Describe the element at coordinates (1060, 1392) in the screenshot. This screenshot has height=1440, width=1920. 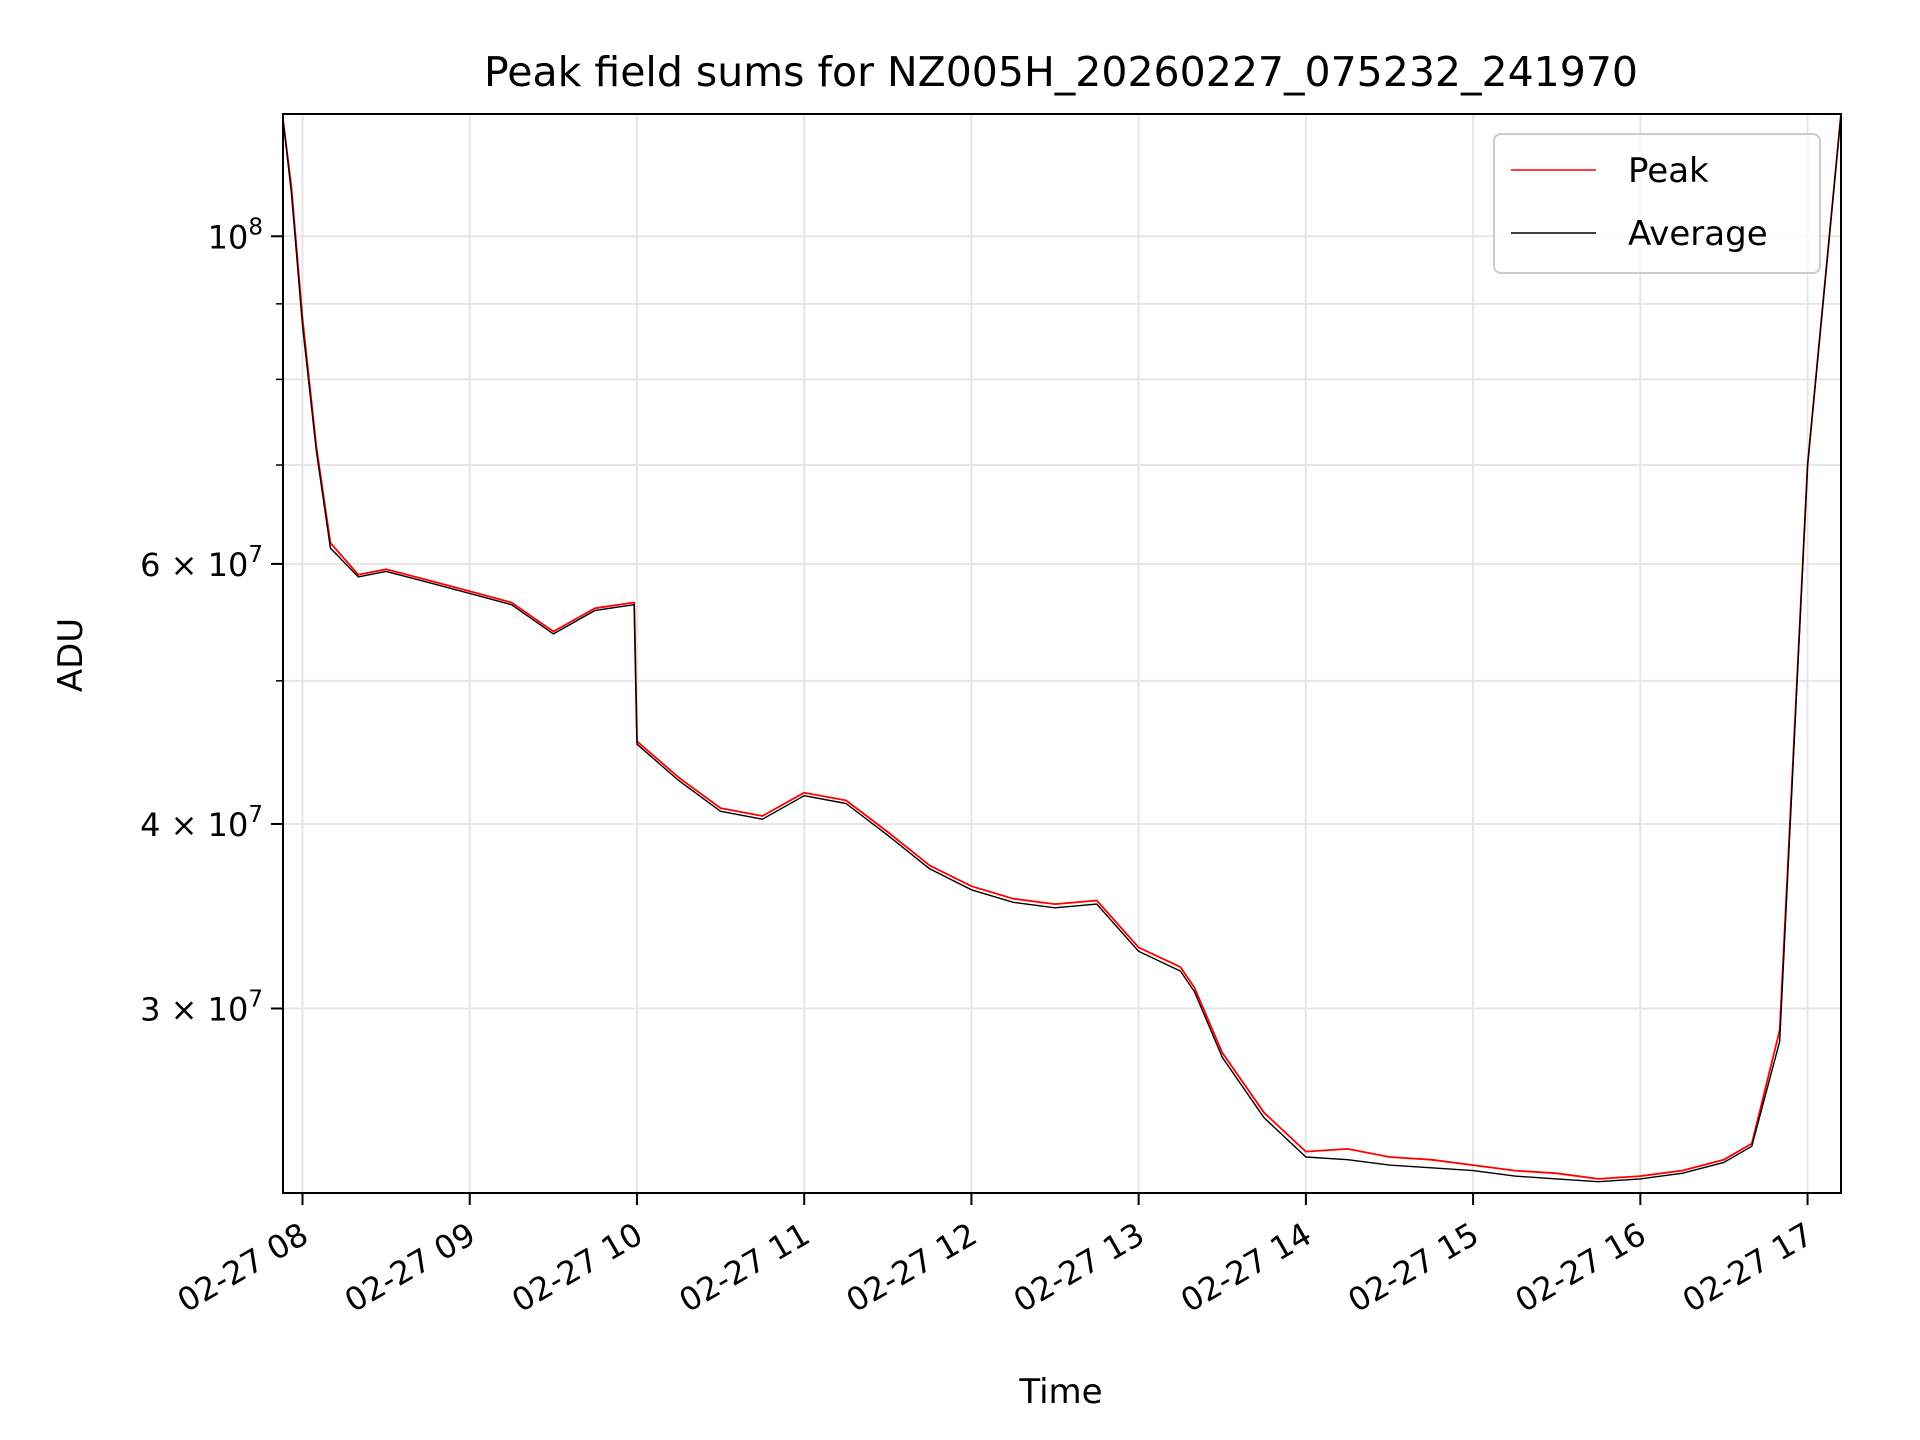
I see `x-axis-label: Time` at that location.